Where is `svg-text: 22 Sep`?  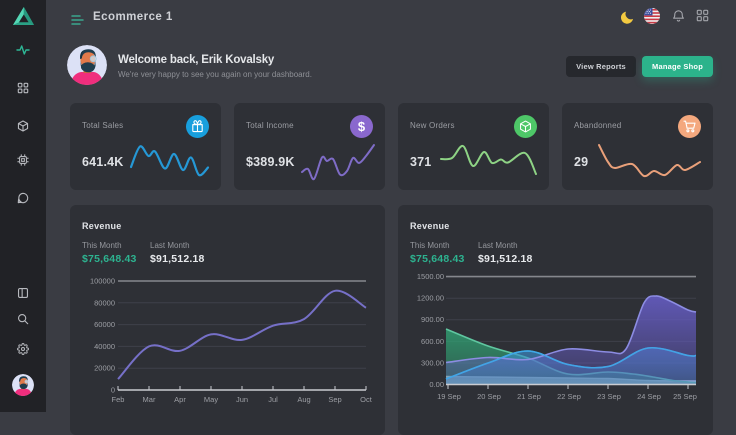 svg-text: 22 Sep is located at coordinates (569, 396).